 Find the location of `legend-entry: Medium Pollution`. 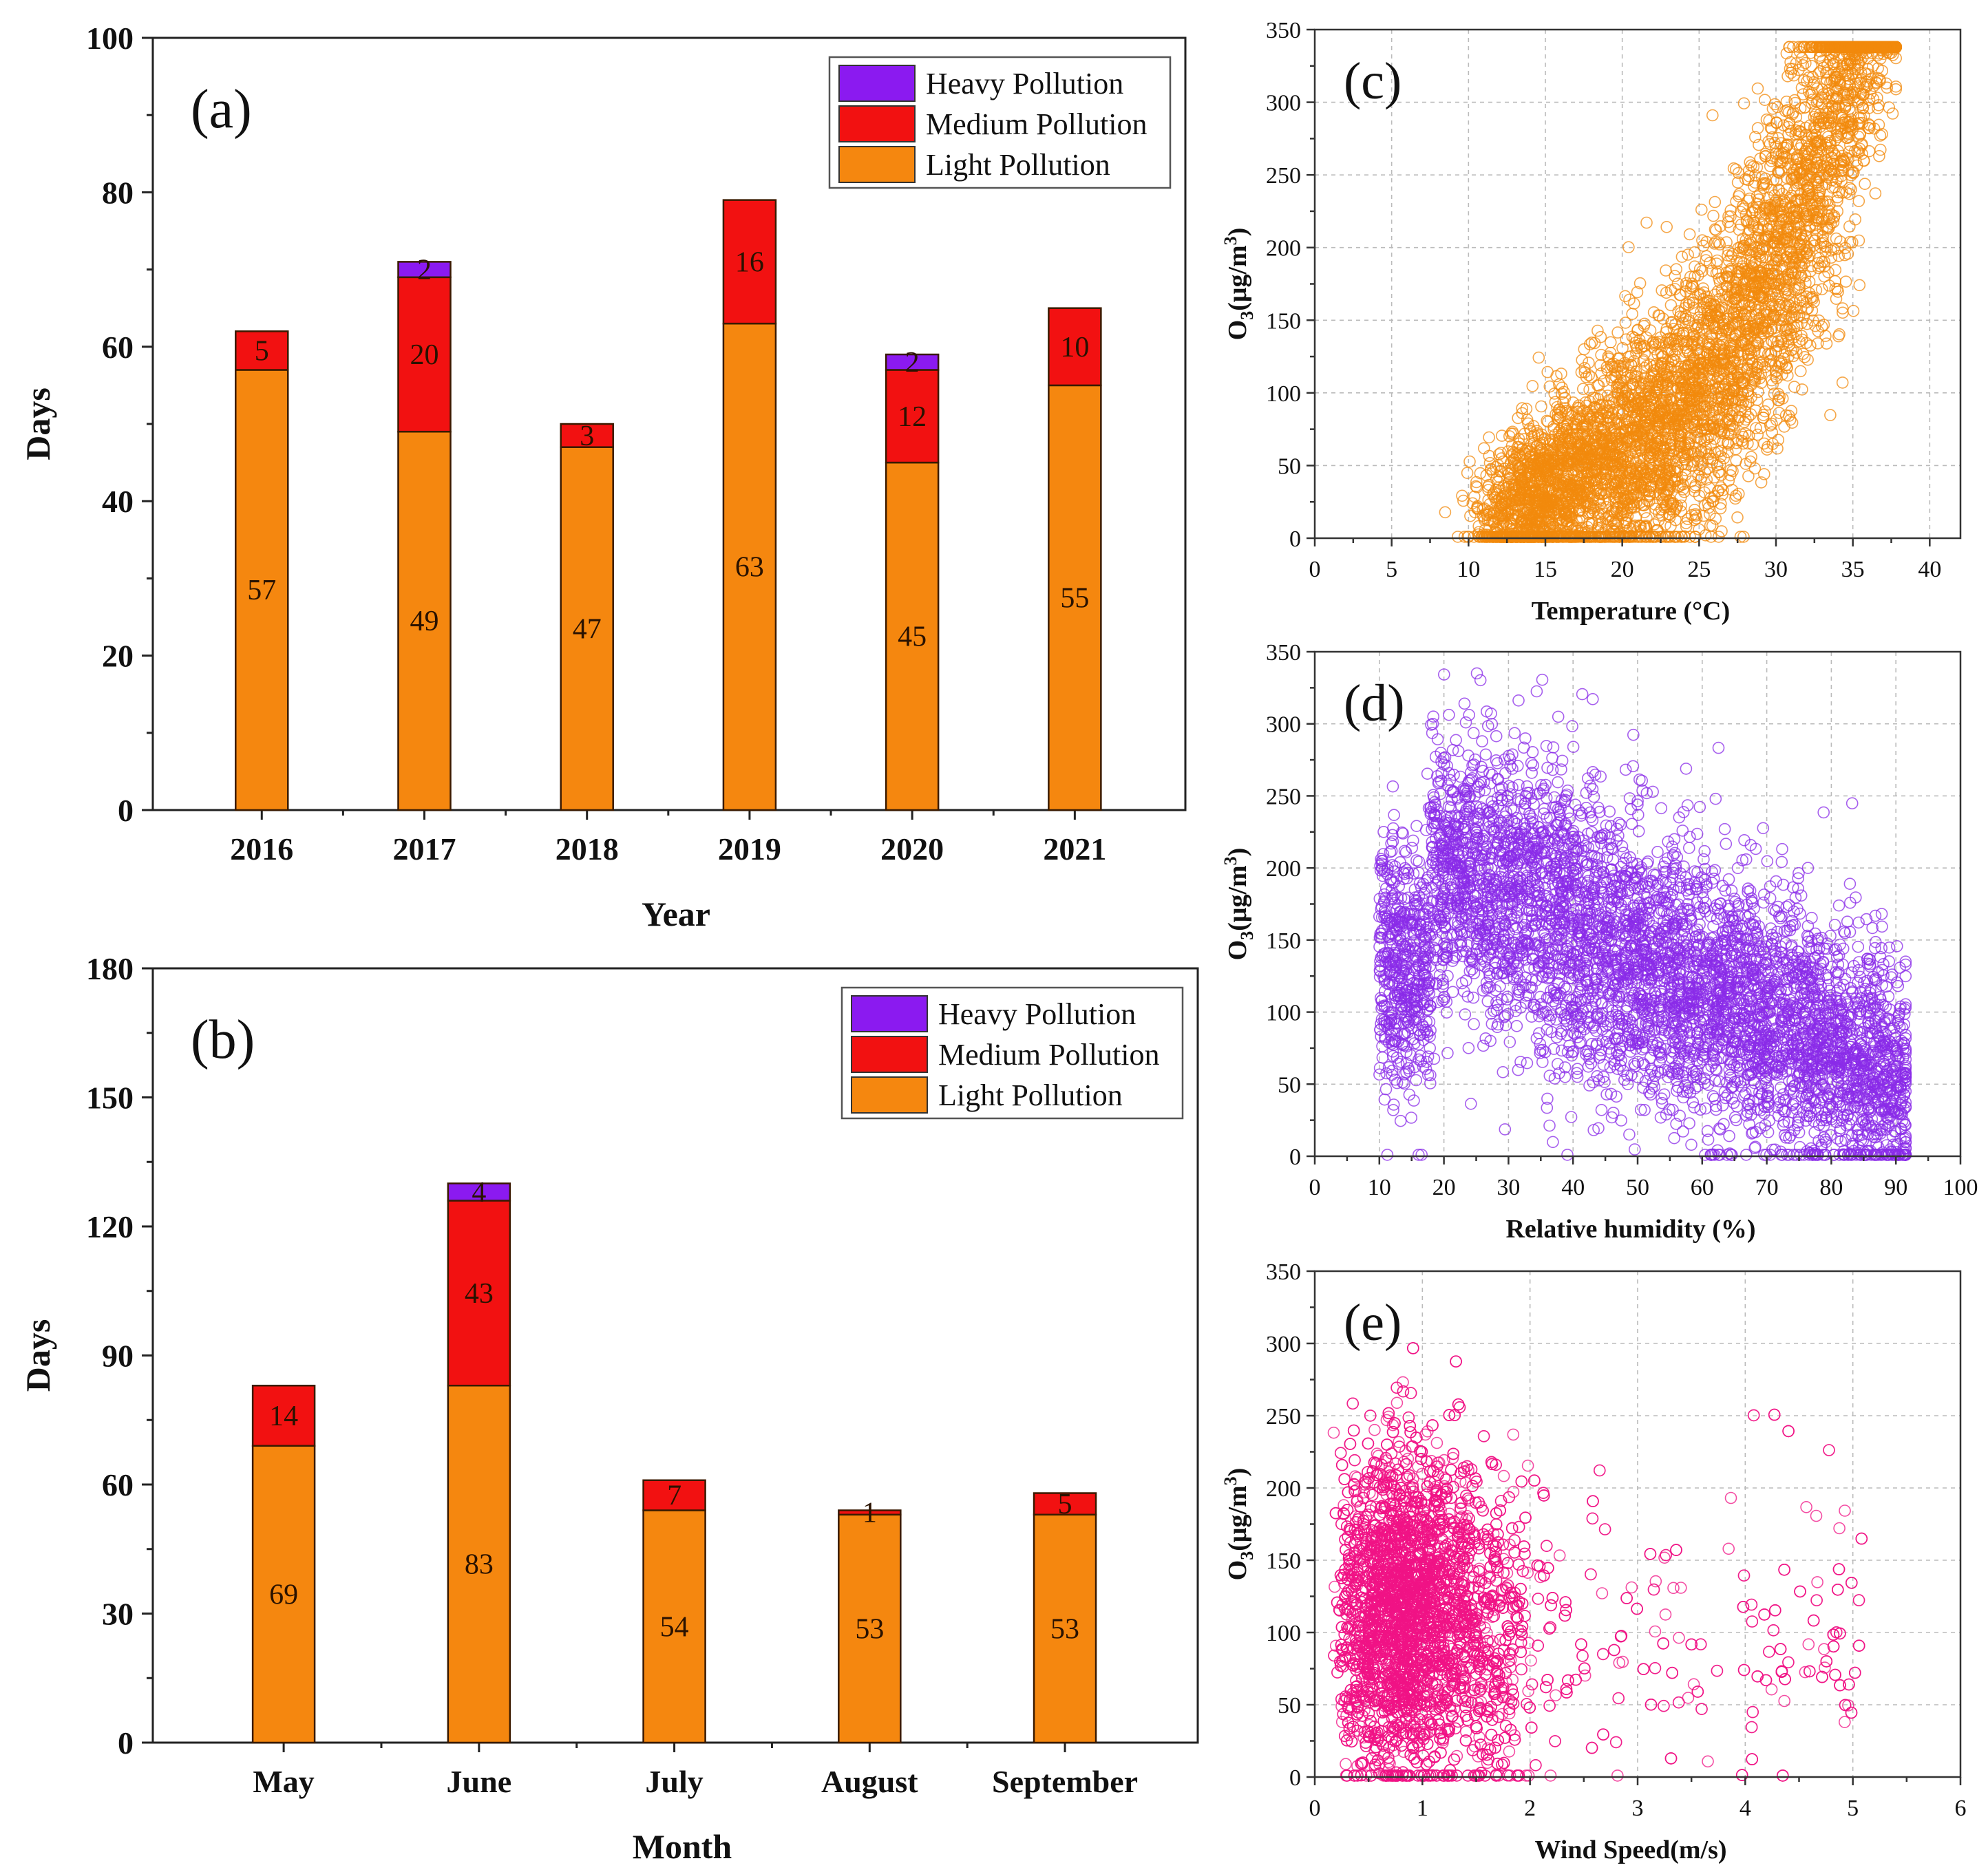

legend-entry: Medium Pollution is located at coordinates (1048, 1055).